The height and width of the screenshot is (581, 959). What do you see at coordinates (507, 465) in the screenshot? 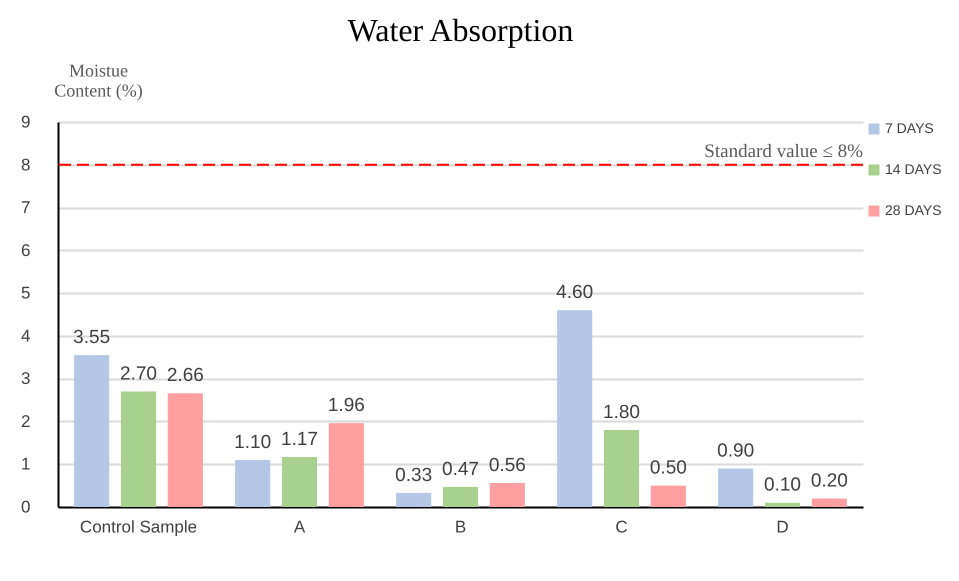
I see `data-label: 0.56` at bounding box center [507, 465].